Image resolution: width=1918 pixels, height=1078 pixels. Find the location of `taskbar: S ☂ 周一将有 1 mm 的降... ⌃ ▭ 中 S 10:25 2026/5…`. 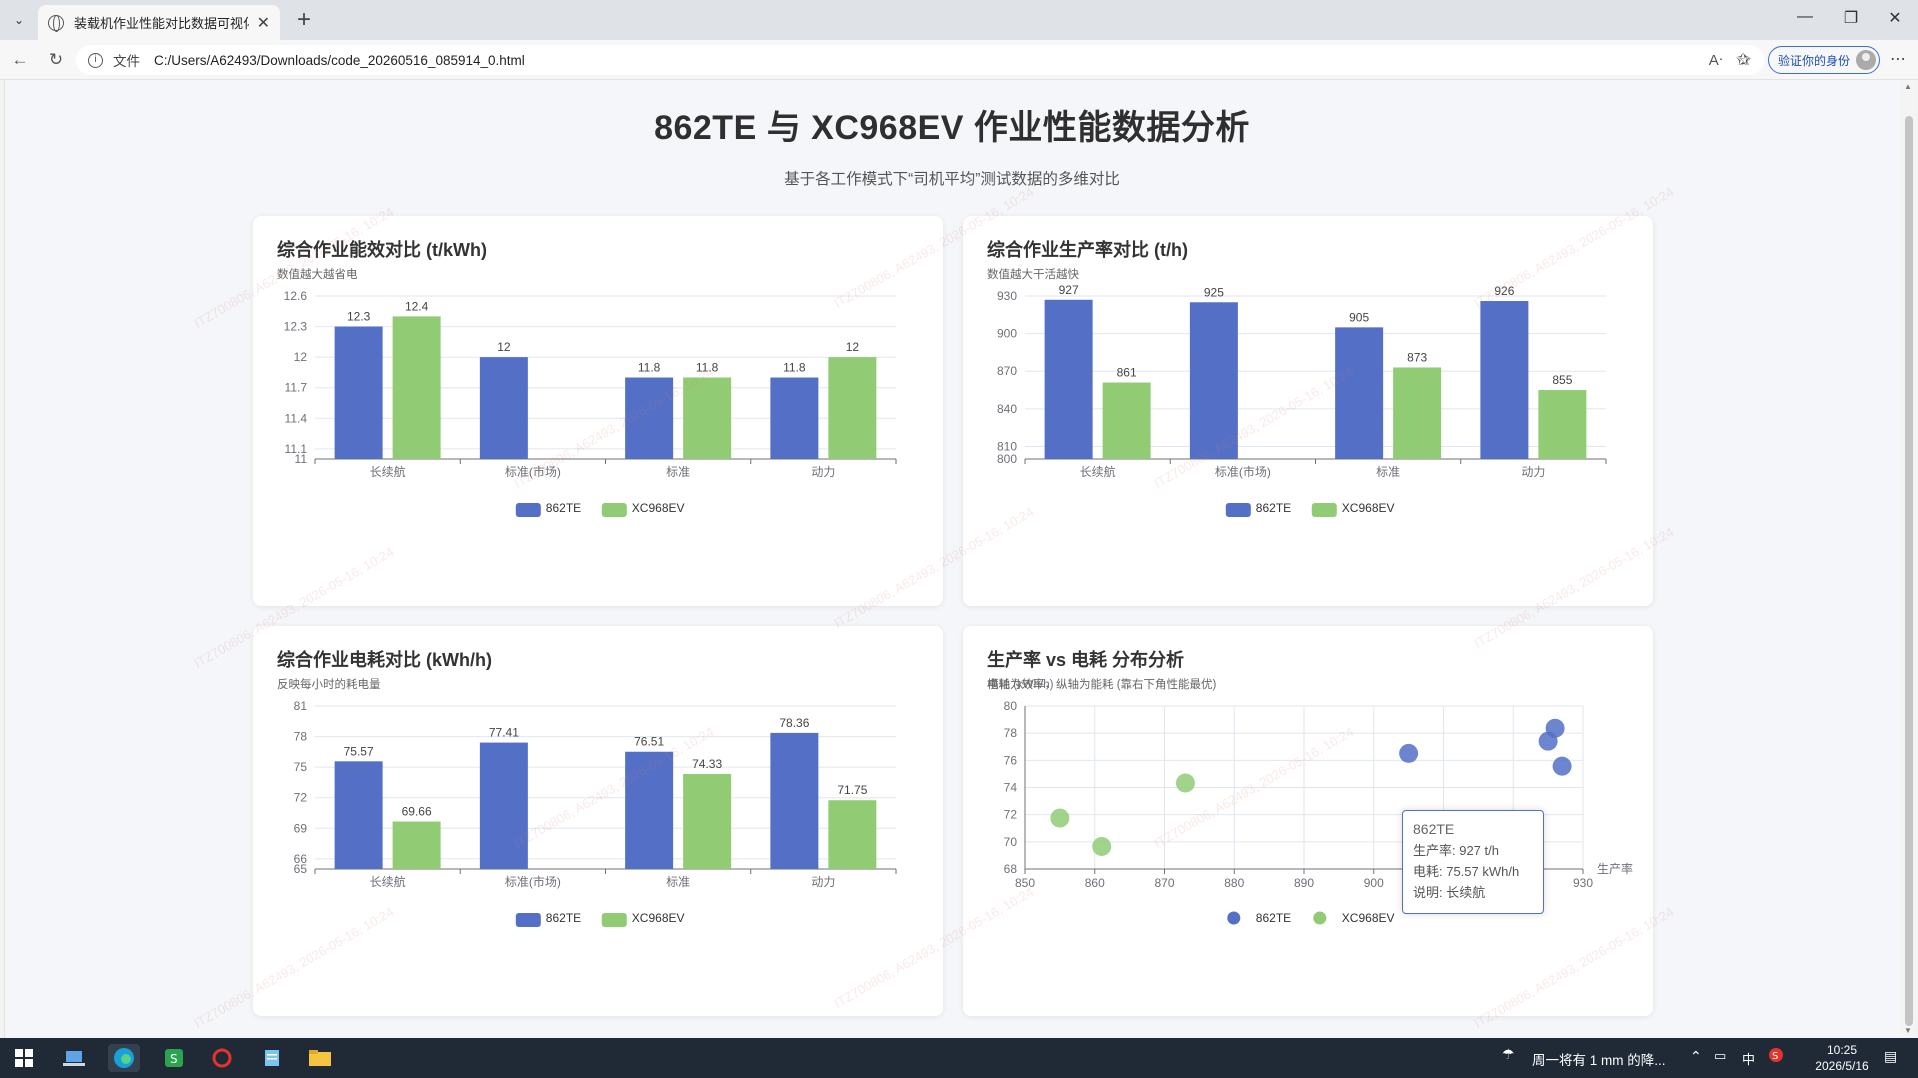

taskbar: S ☂ 周一将有 1 mm 的降... ⌃ ▭ 中 S 10:25 2026/5… is located at coordinates (959, 1058).